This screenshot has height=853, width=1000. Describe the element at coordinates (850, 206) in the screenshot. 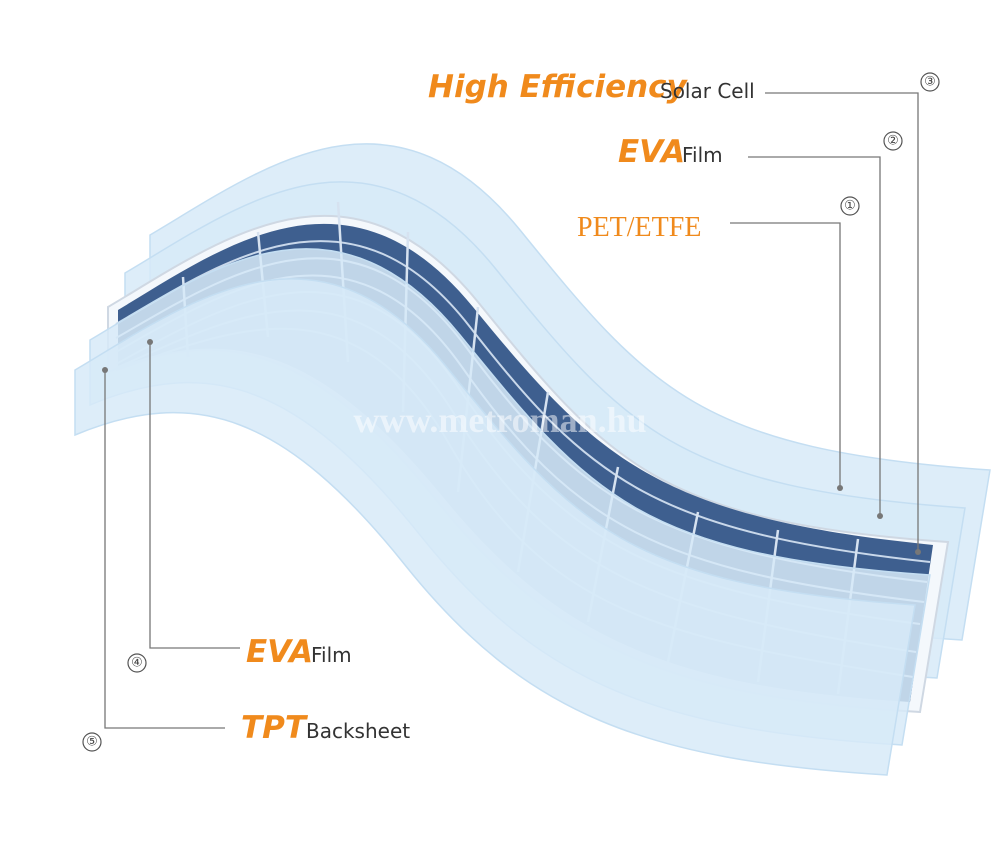

I see `layer-number: ①` at that location.